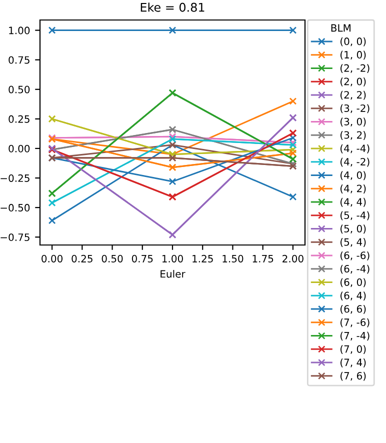 The height and width of the screenshot is (443, 386). What do you see at coordinates (52, 258) in the screenshot?
I see `x-tick-label: 0.00` at bounding box center [52, 258].